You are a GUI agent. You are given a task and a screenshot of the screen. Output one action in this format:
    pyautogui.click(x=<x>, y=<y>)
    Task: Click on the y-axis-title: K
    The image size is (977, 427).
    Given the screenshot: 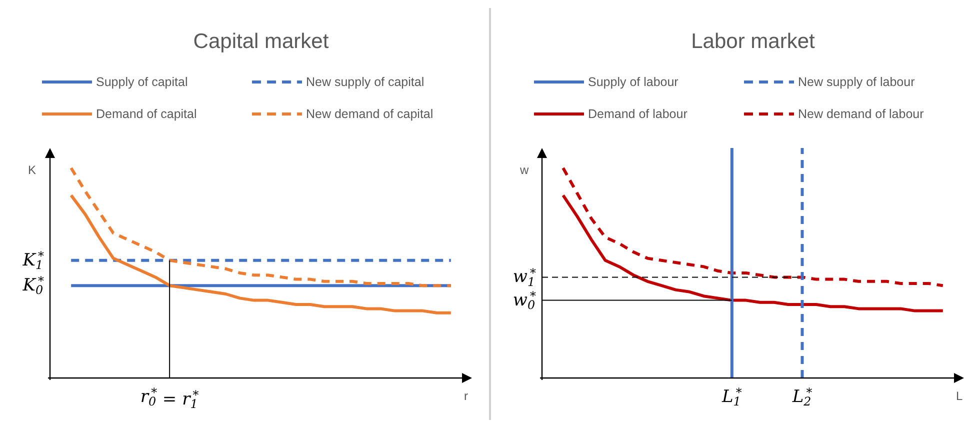 What is the action you would take?
    pyautogui.click(x=32, y=170)
    